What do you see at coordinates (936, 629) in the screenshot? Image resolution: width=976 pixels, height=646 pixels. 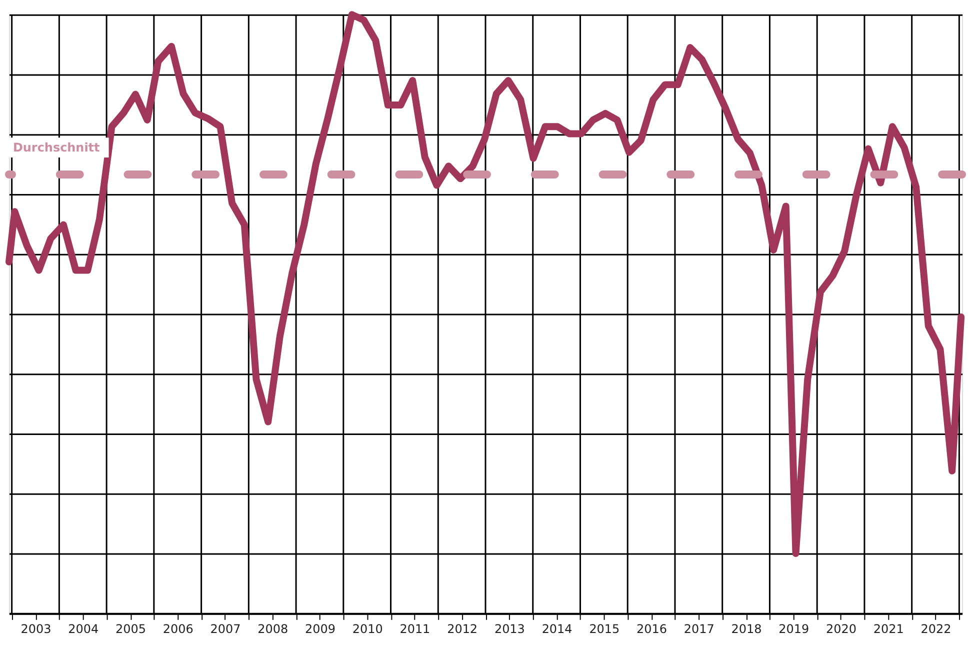 I see `x-tick-label: 2022` at bounding box center [936, 629].